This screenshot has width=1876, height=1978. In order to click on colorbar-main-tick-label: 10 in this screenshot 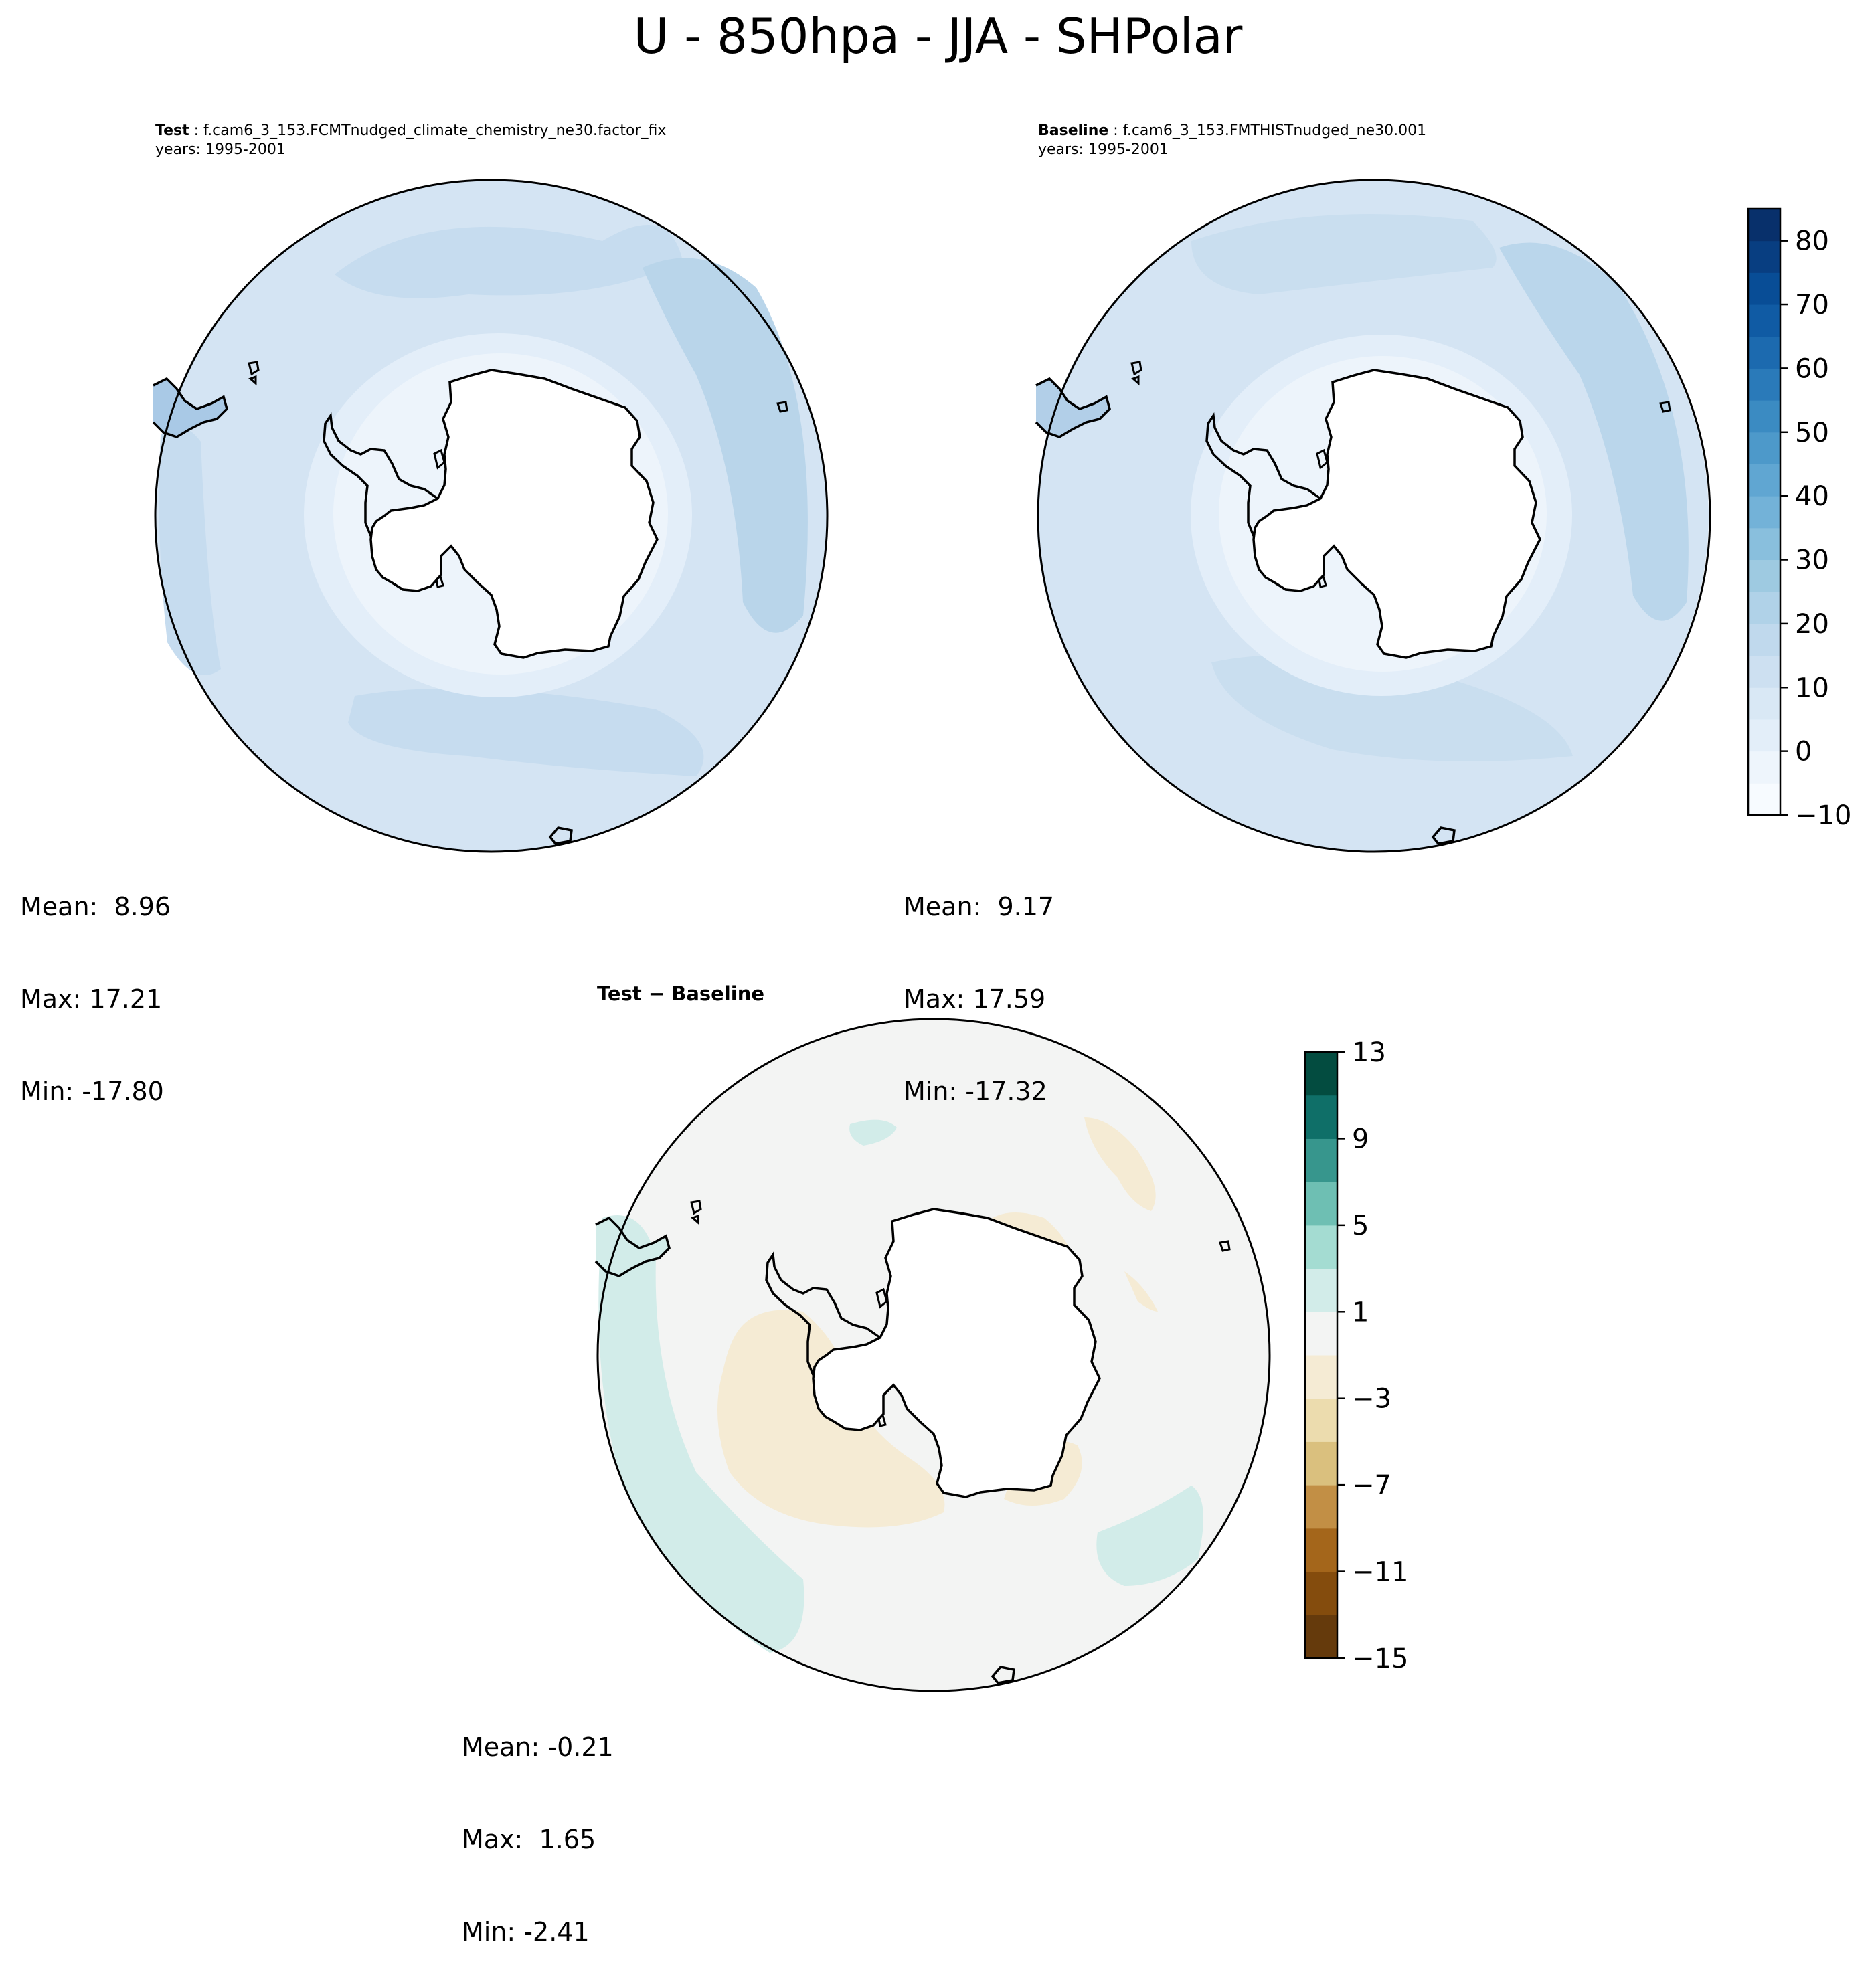, I will do `click(1812, 687)`.